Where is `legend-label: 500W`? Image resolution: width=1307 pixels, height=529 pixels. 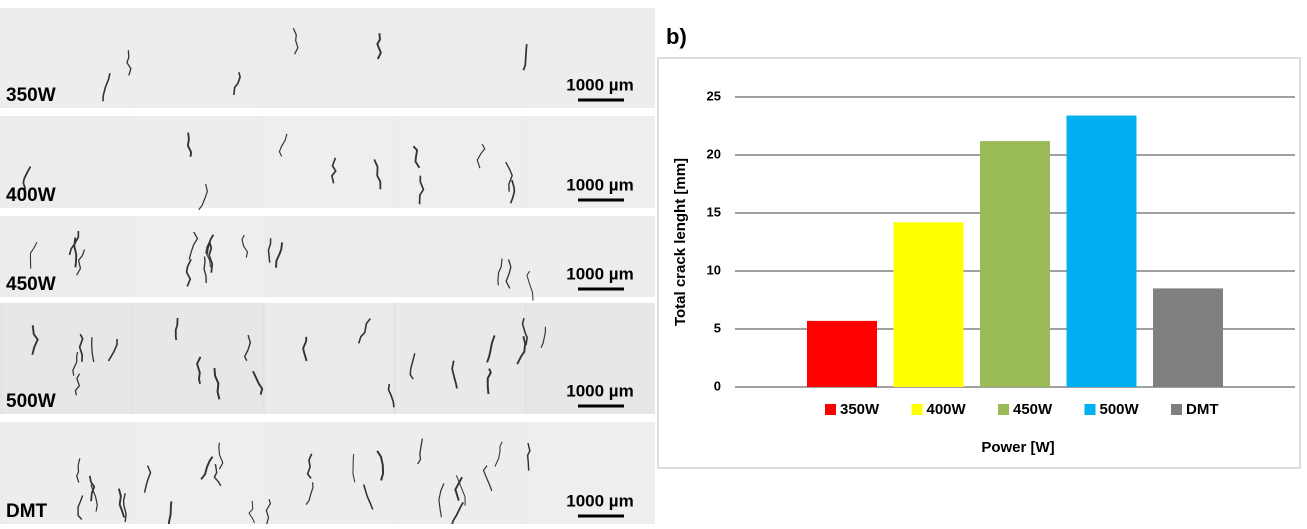 legend-label: 500W is located at coordinates (1120, 409).